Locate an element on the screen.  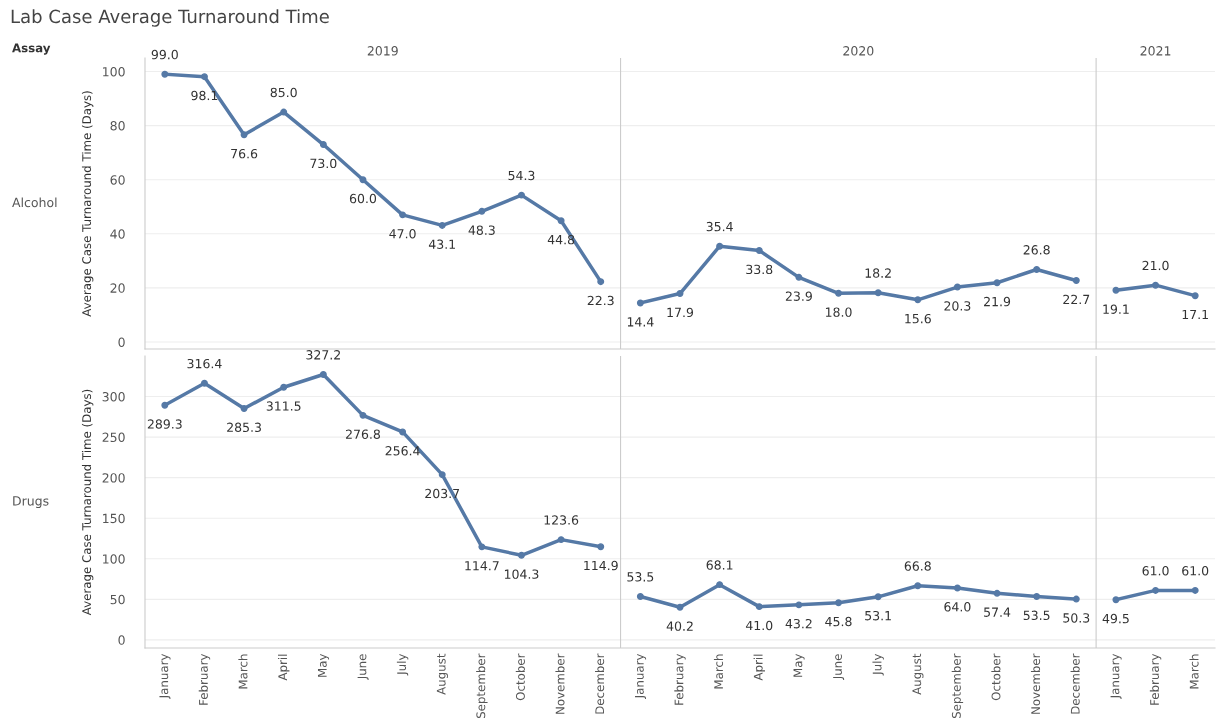
data-label: 285.3 is located at coordinates (244, 427).